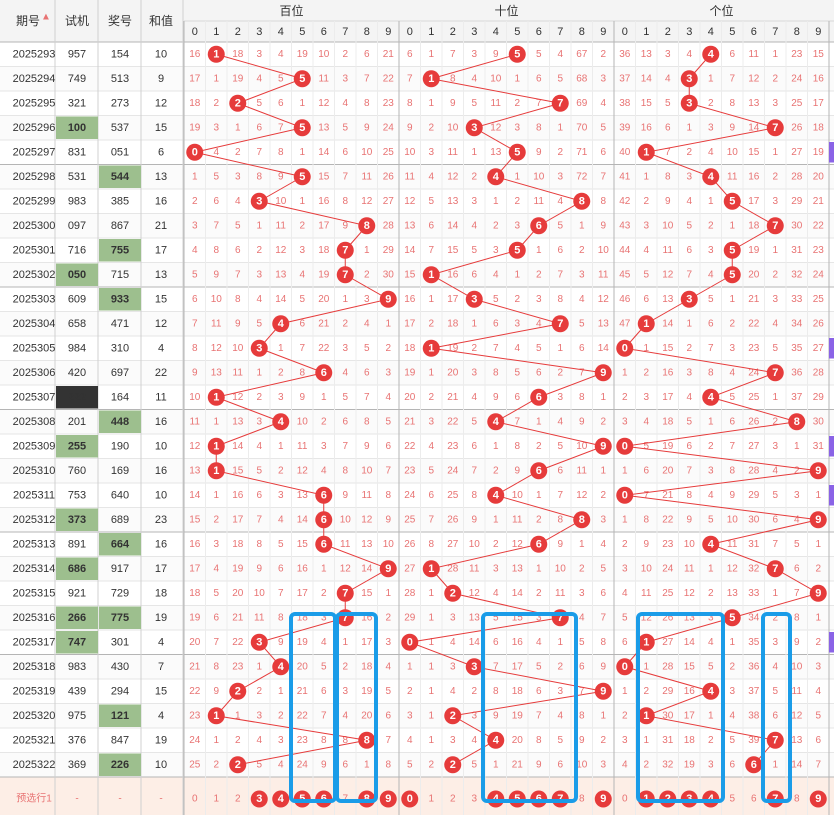 The width and height of the screenshot is (834, 815). Describe the element at coordinates (120, 642) in the screenshot. I see `prize-cell: 301` at that location.